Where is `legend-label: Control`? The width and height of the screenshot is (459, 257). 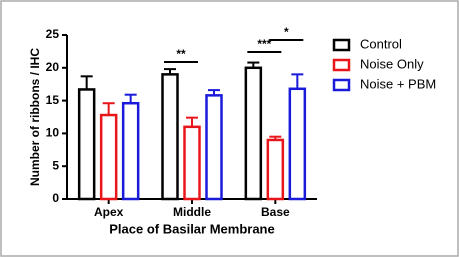
legend-label: Control is located at coordinates (381, 43).